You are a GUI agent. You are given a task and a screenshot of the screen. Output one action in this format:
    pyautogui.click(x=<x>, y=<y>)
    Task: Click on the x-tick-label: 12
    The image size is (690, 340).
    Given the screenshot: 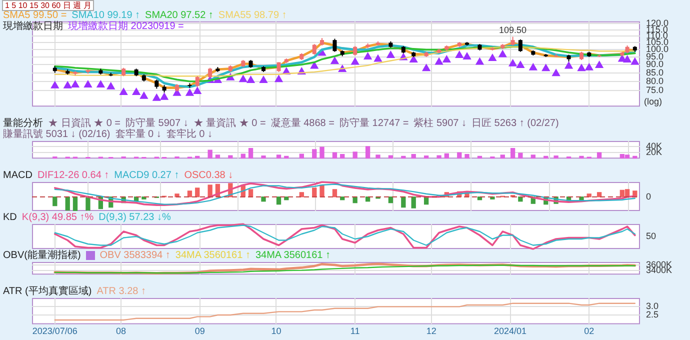 What is the action you would take?
    pyautogui.click(x=431, y=331)
    